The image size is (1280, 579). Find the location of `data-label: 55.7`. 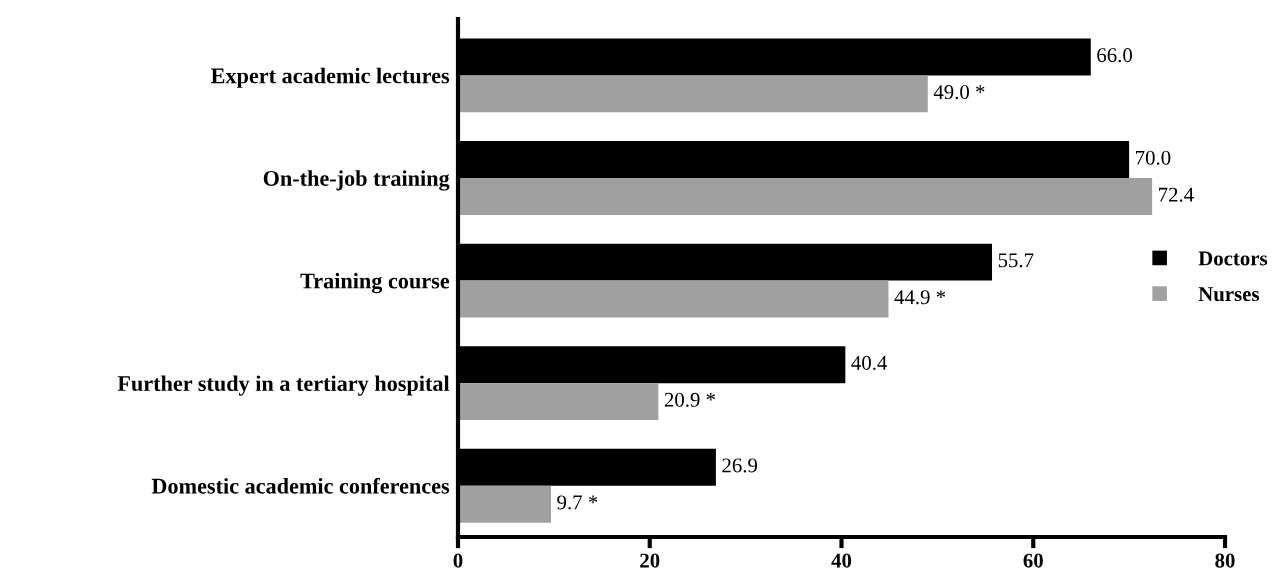

data-label: 55.7 is located at coordinates (1016, 260).